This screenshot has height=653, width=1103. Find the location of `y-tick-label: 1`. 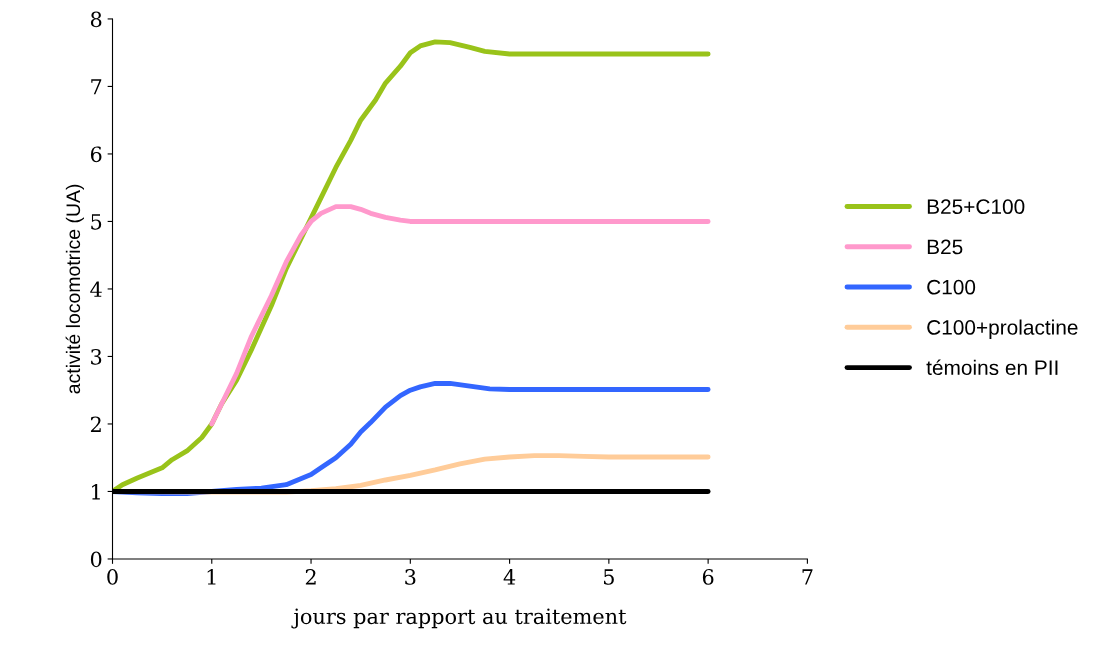

y-tick-label: 1 is located at coordinates (96, 491).